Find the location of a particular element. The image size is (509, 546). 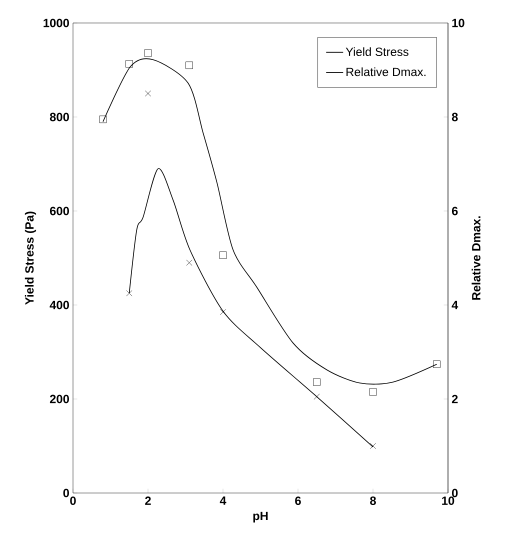

x-tick-label: 0 is located at coordinates (73, 500).